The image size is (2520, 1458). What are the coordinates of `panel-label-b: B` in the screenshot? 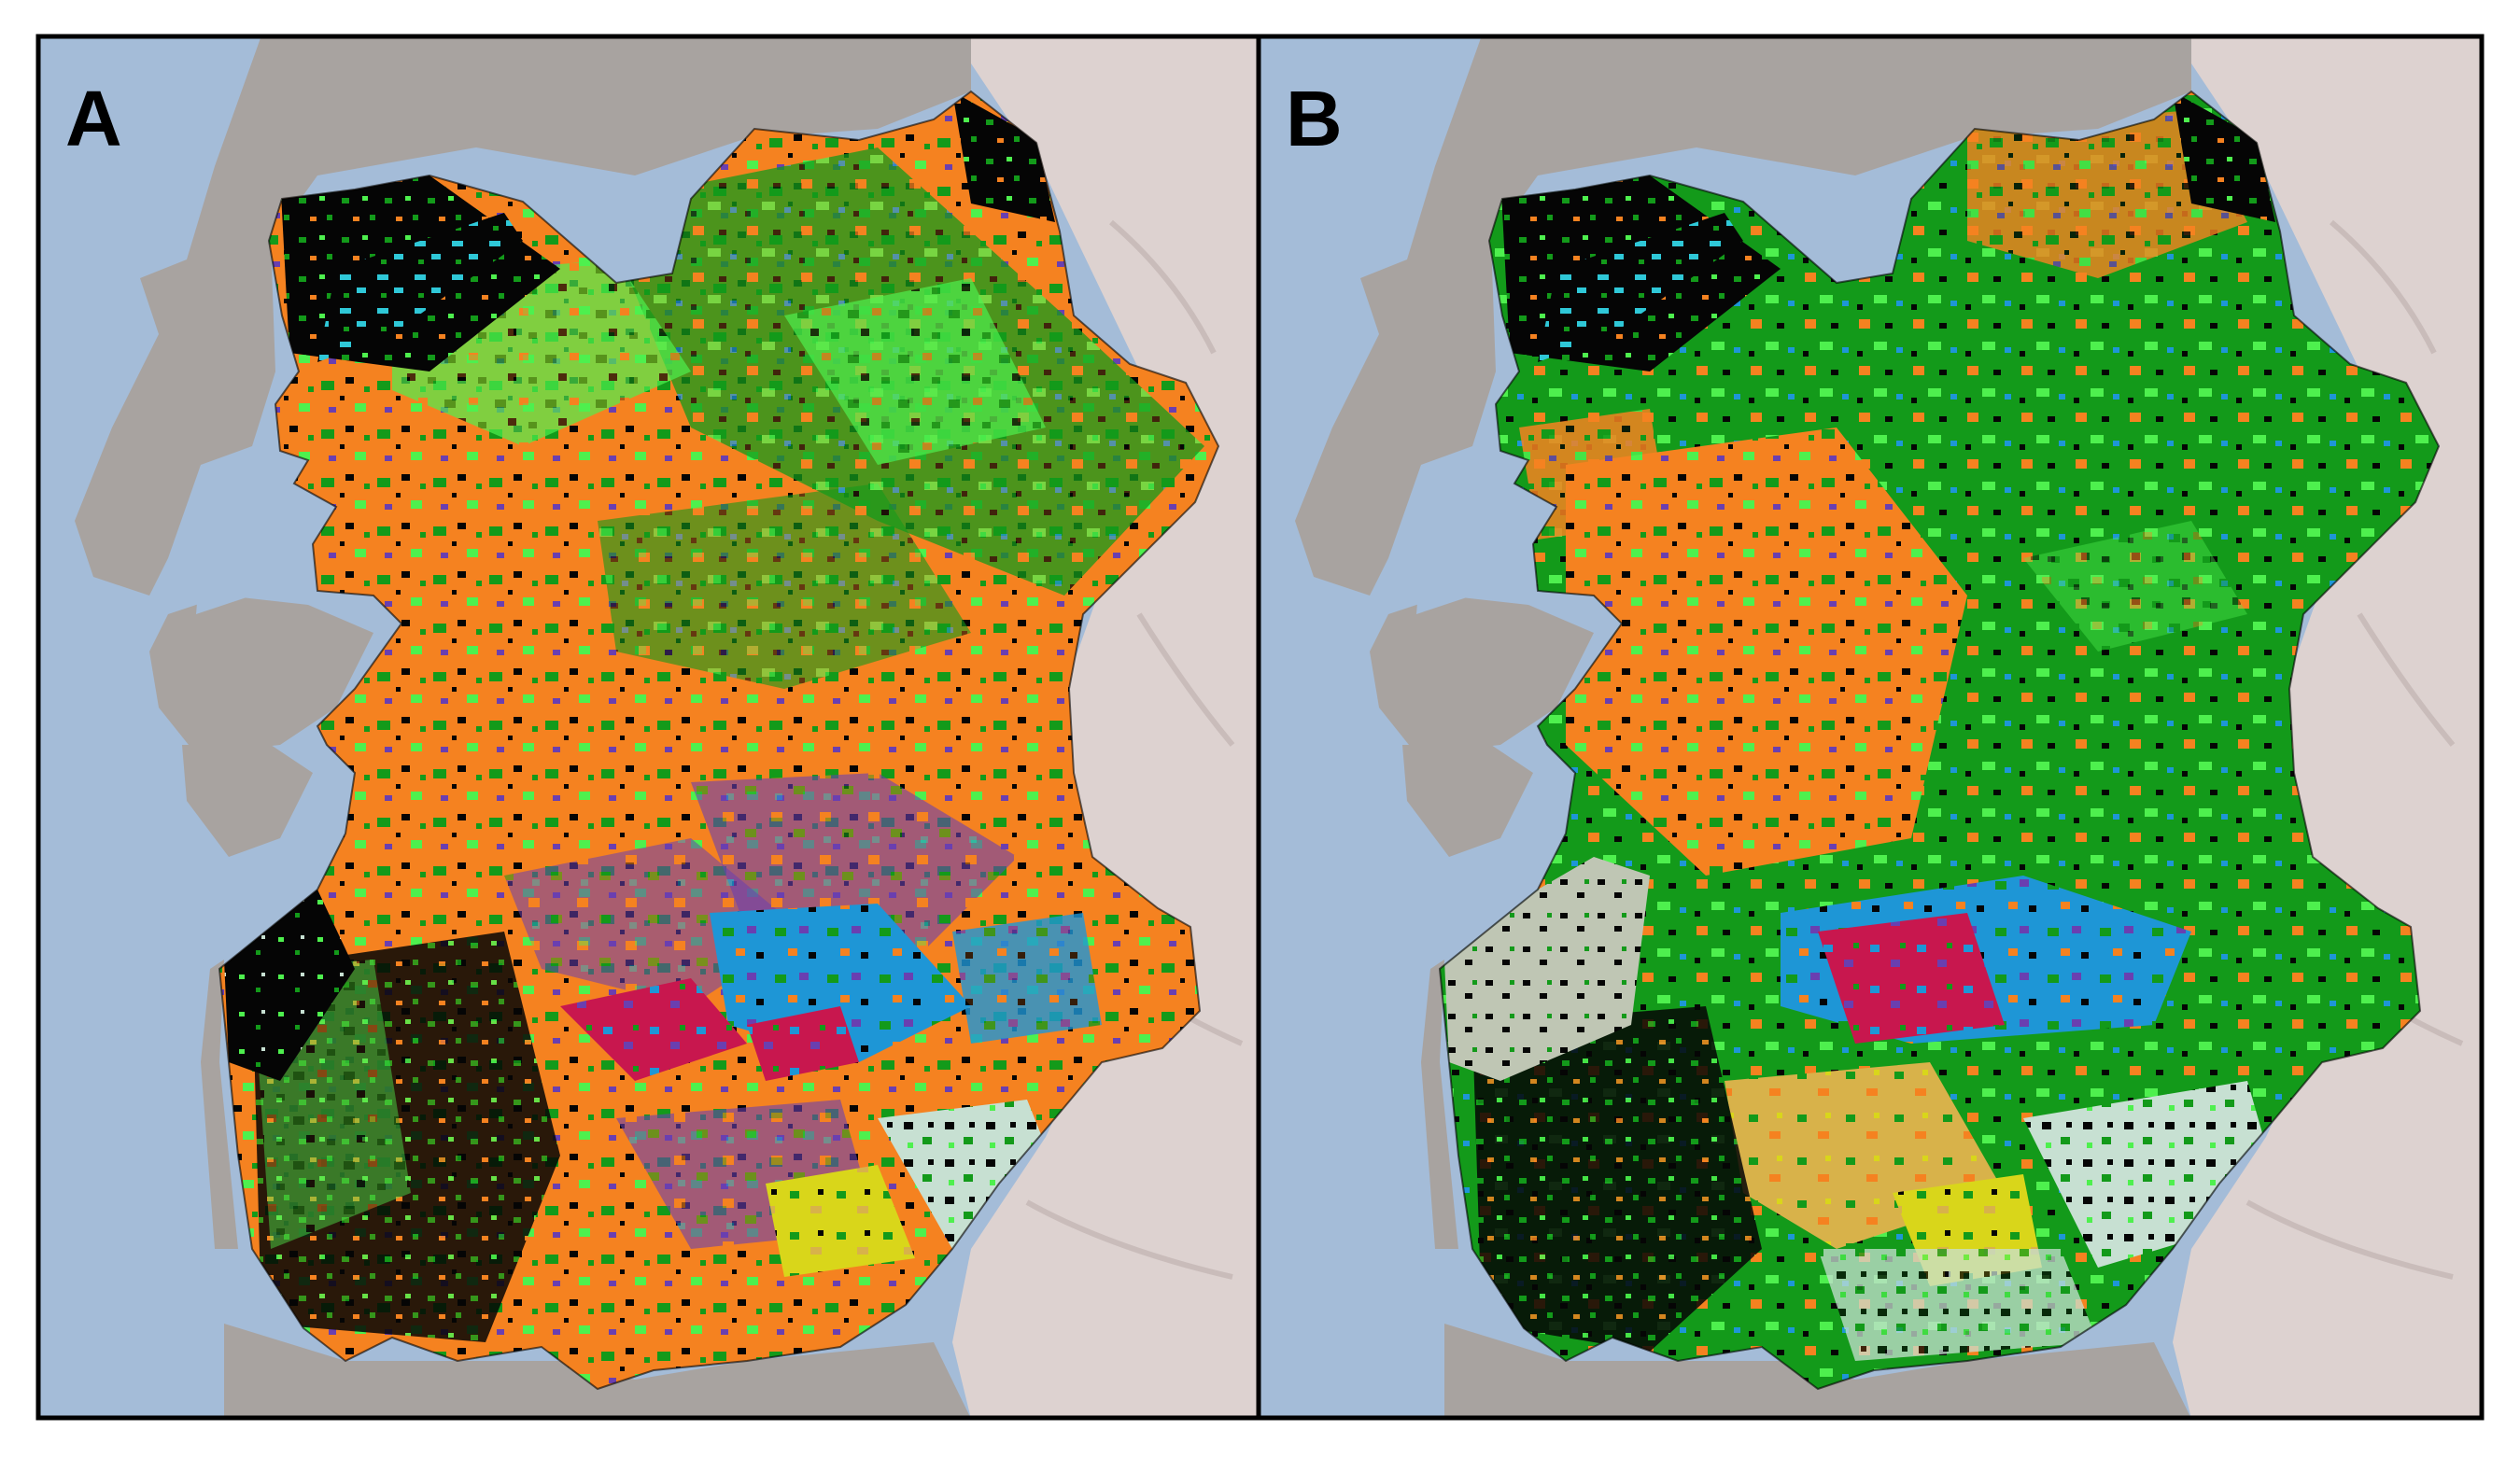 It's located at (1314, 118).